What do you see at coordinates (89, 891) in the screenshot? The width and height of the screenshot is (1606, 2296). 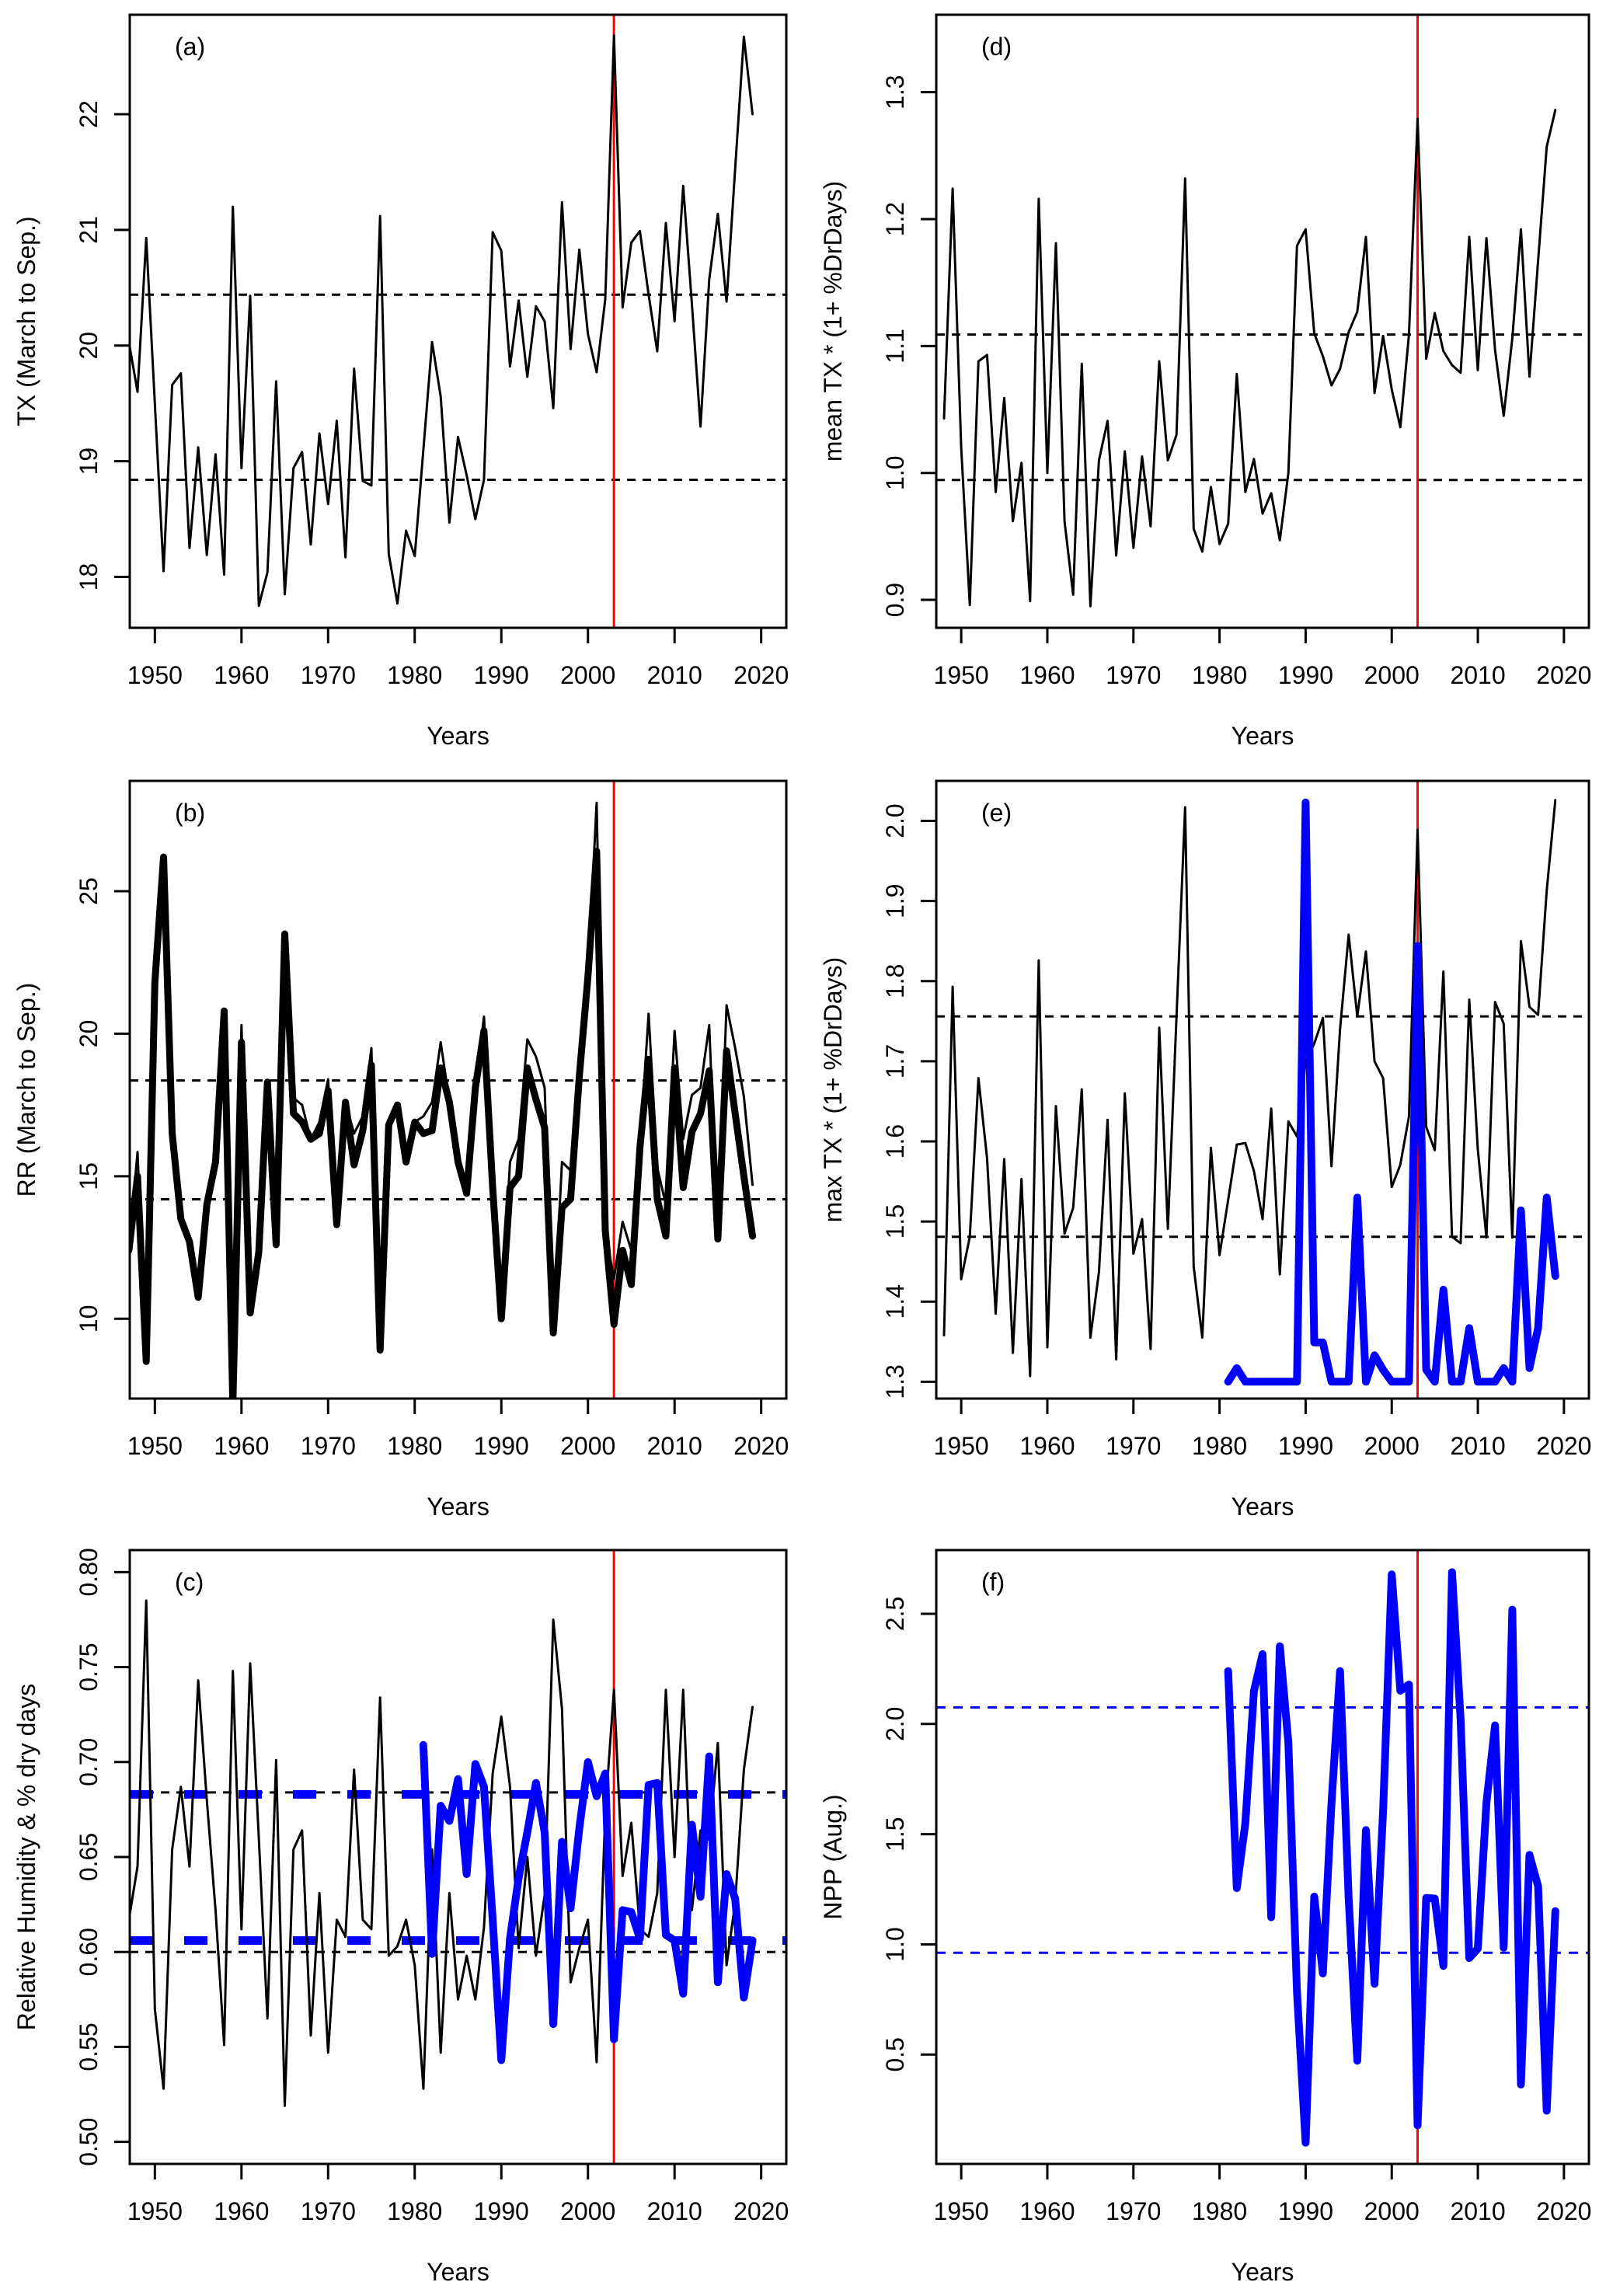 I see `y-tick-label: 25` at bounding box center [89, 891].